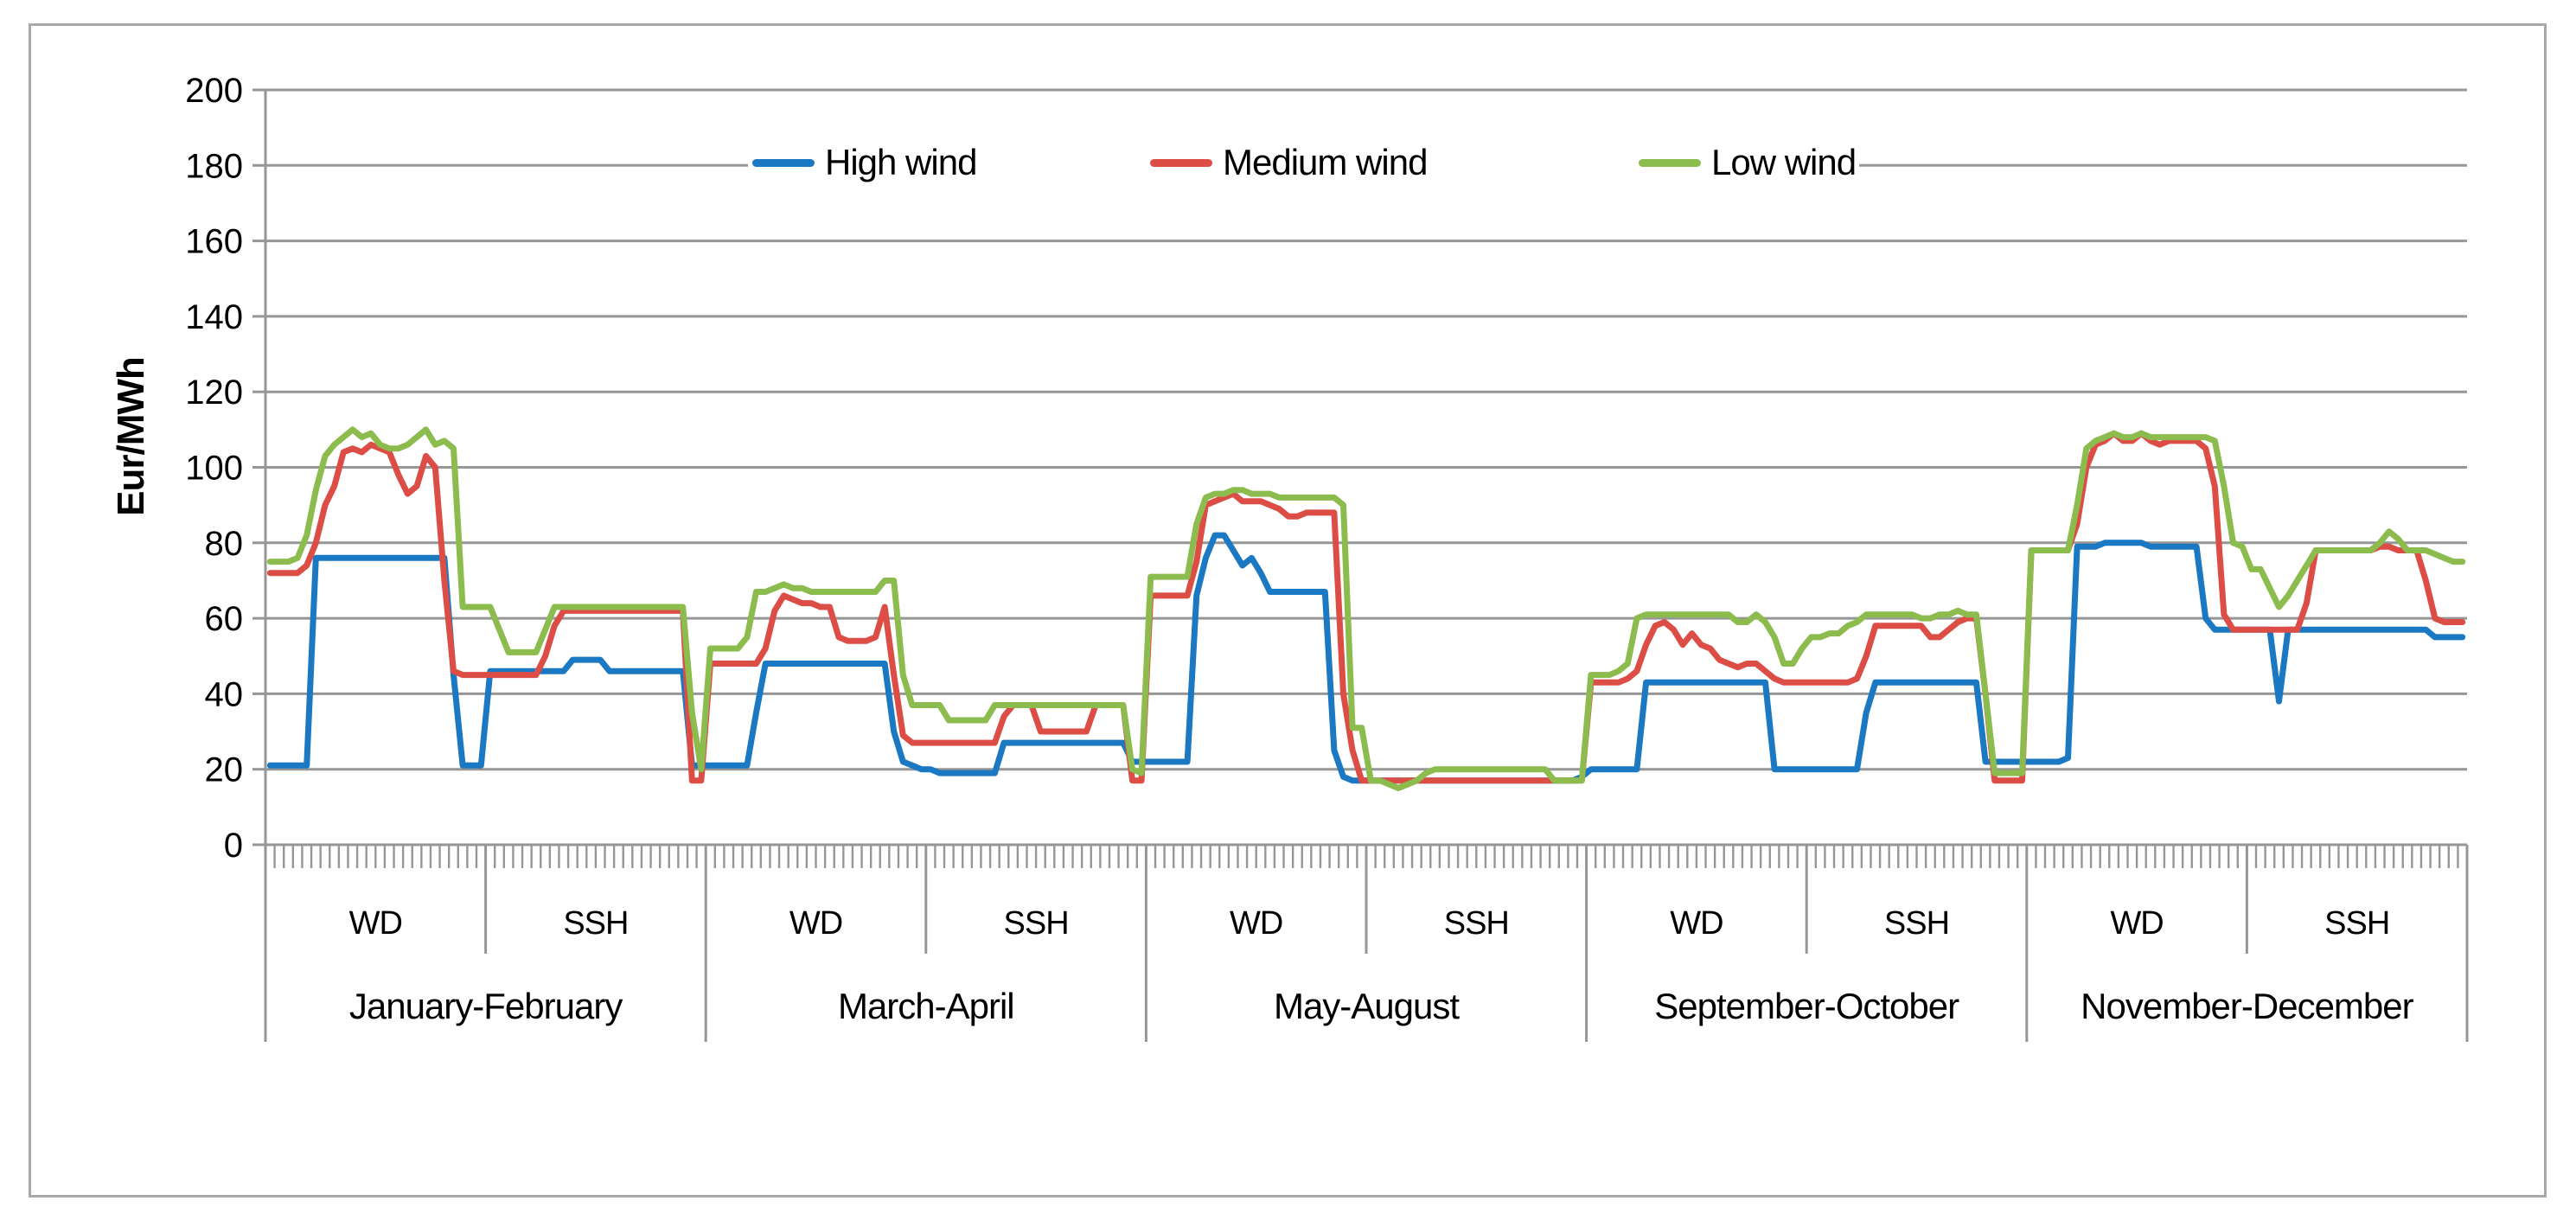  Describe the element at coordinates (2247, 1006) in the screenshot. I see `period-label: November-December` at that location.